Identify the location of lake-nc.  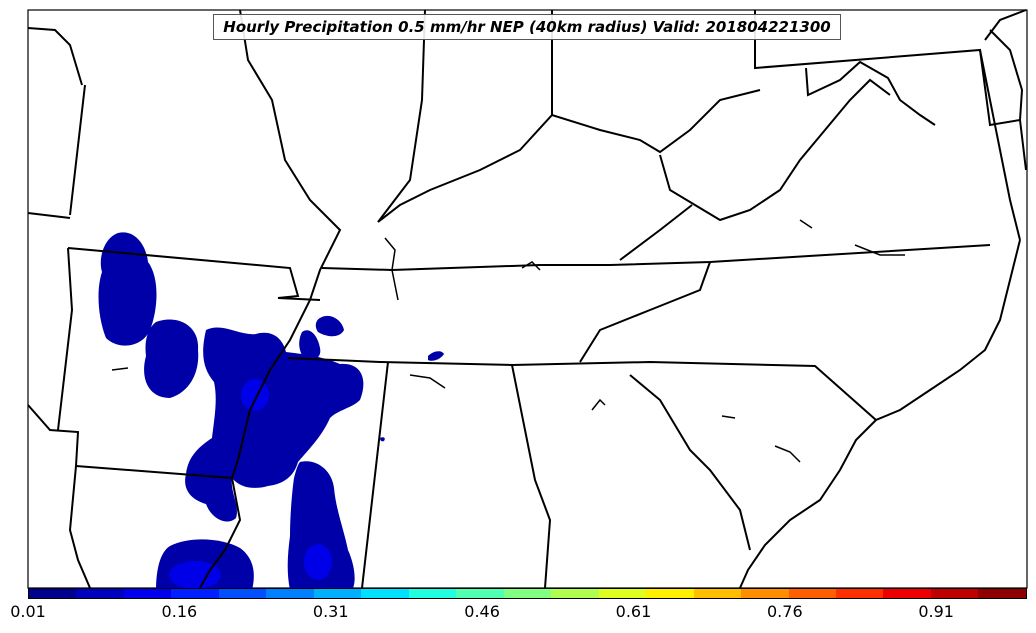
(787, 454).